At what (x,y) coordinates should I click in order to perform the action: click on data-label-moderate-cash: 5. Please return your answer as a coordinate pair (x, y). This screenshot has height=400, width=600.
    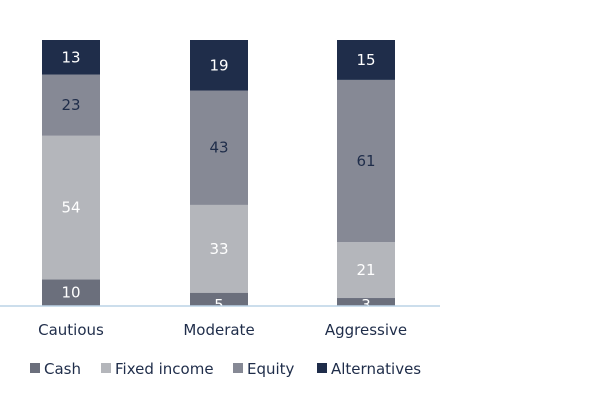
    Looking at the image, I should click on (219, 305).